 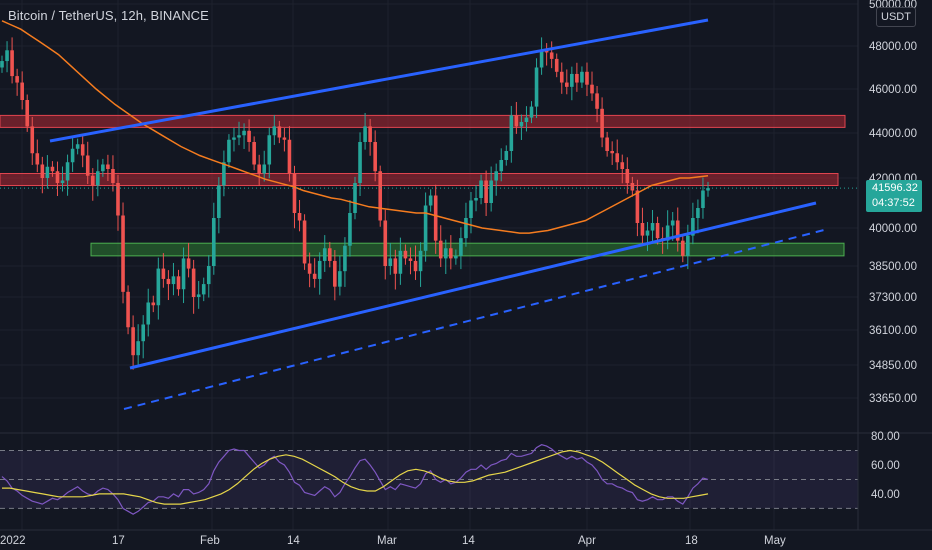 What do you see at coordinates (118, 541) in the screenshot?
I see `x-tick-label-1: 17` at bounding box center [118, 541].